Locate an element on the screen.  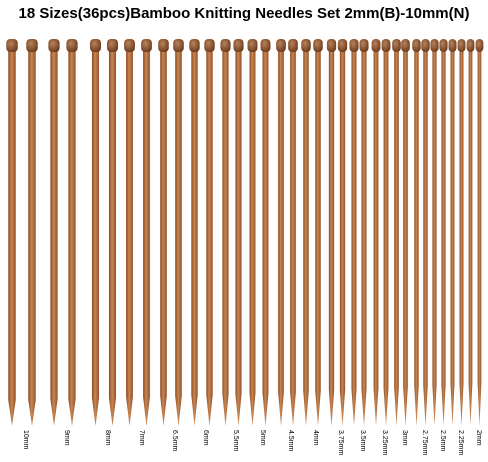
size-label: 6mm is located at coordinates (205, 438).